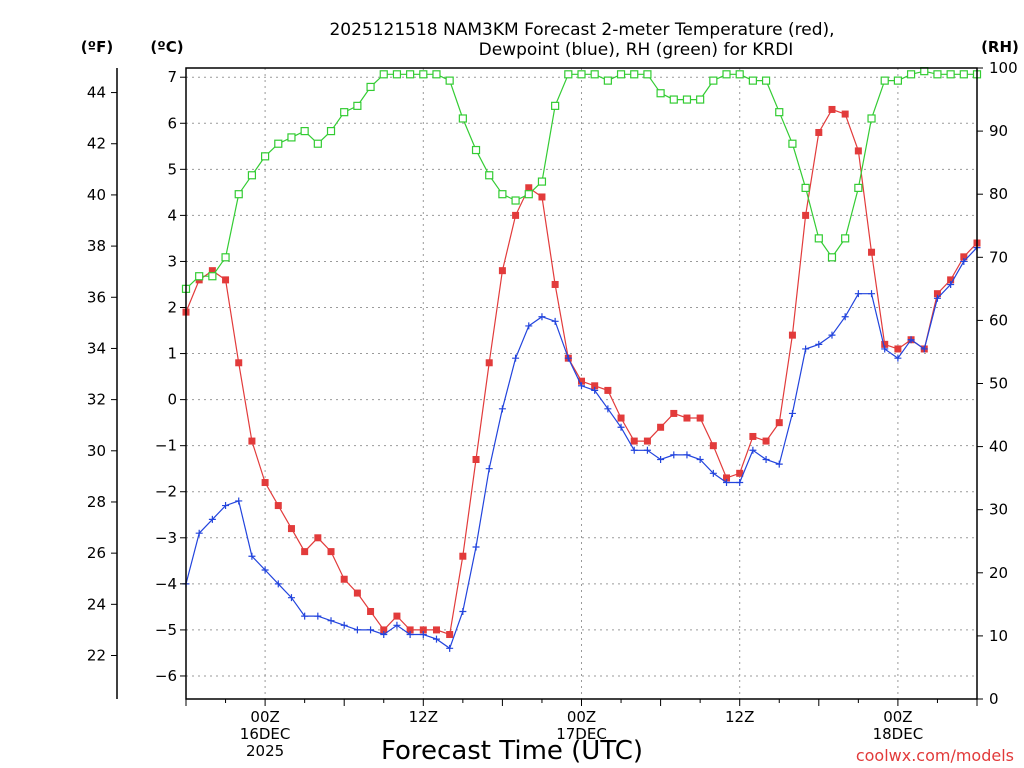 The image size is (1024, 768). I want to click on fahrenheit-tick-label: 22, so click(96, 656).